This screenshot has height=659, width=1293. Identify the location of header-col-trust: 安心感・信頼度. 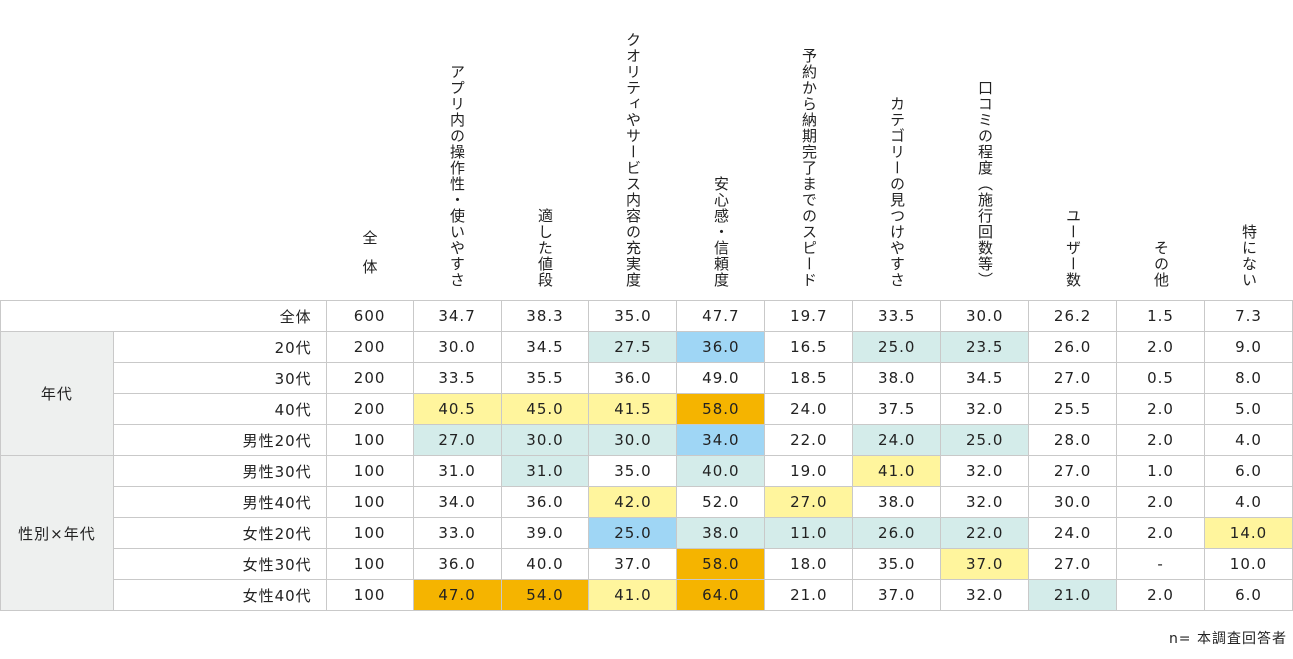
(721, 232).